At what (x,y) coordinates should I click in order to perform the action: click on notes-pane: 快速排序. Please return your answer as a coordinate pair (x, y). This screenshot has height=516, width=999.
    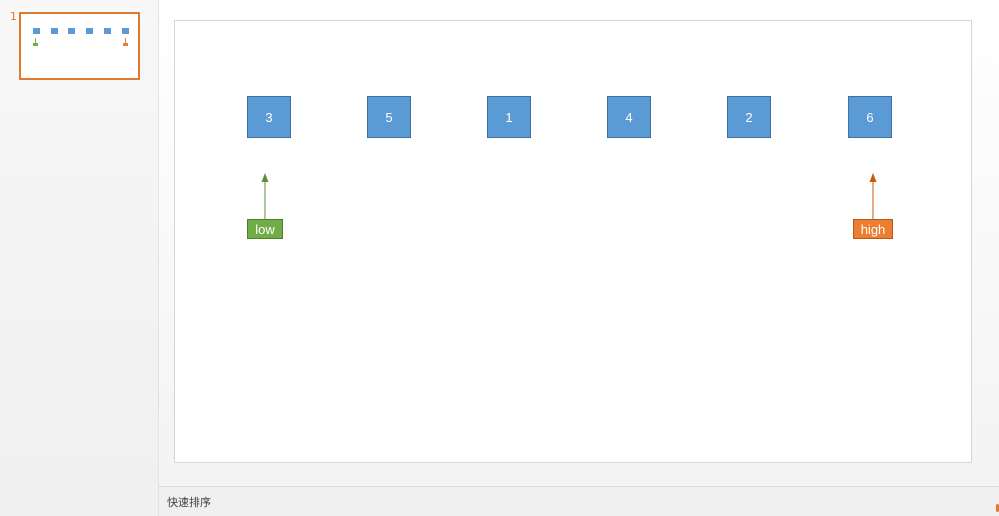
    Looking at the image, I should click on (579, 501).